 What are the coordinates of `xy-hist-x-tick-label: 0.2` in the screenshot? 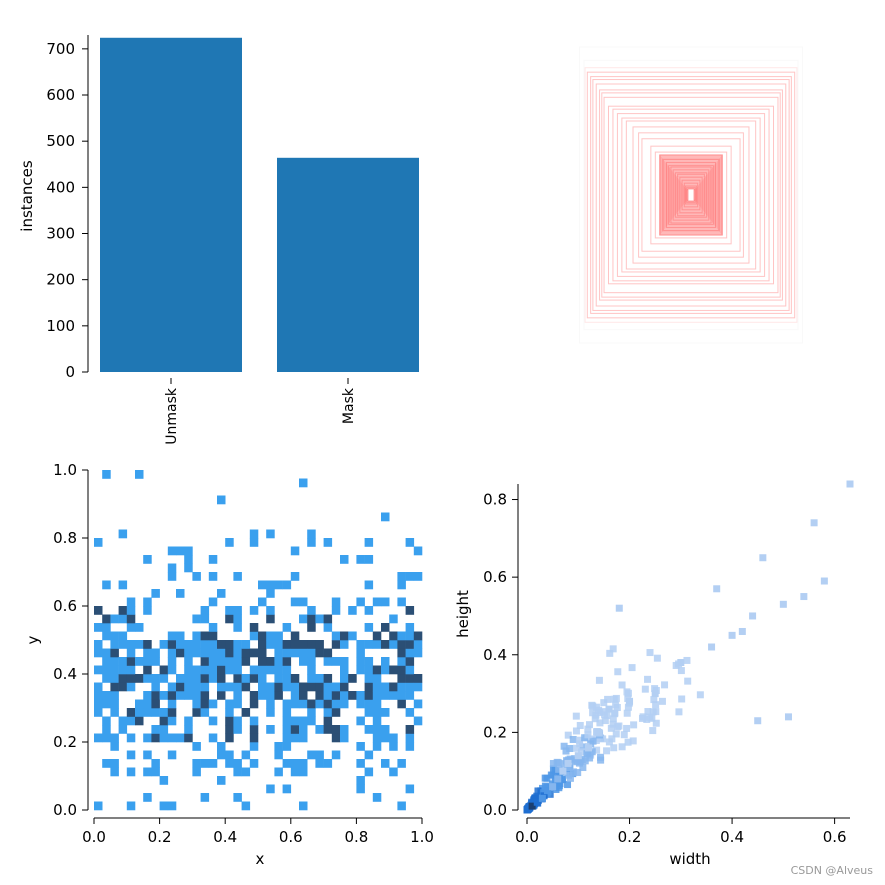 It's located at (160, 837).